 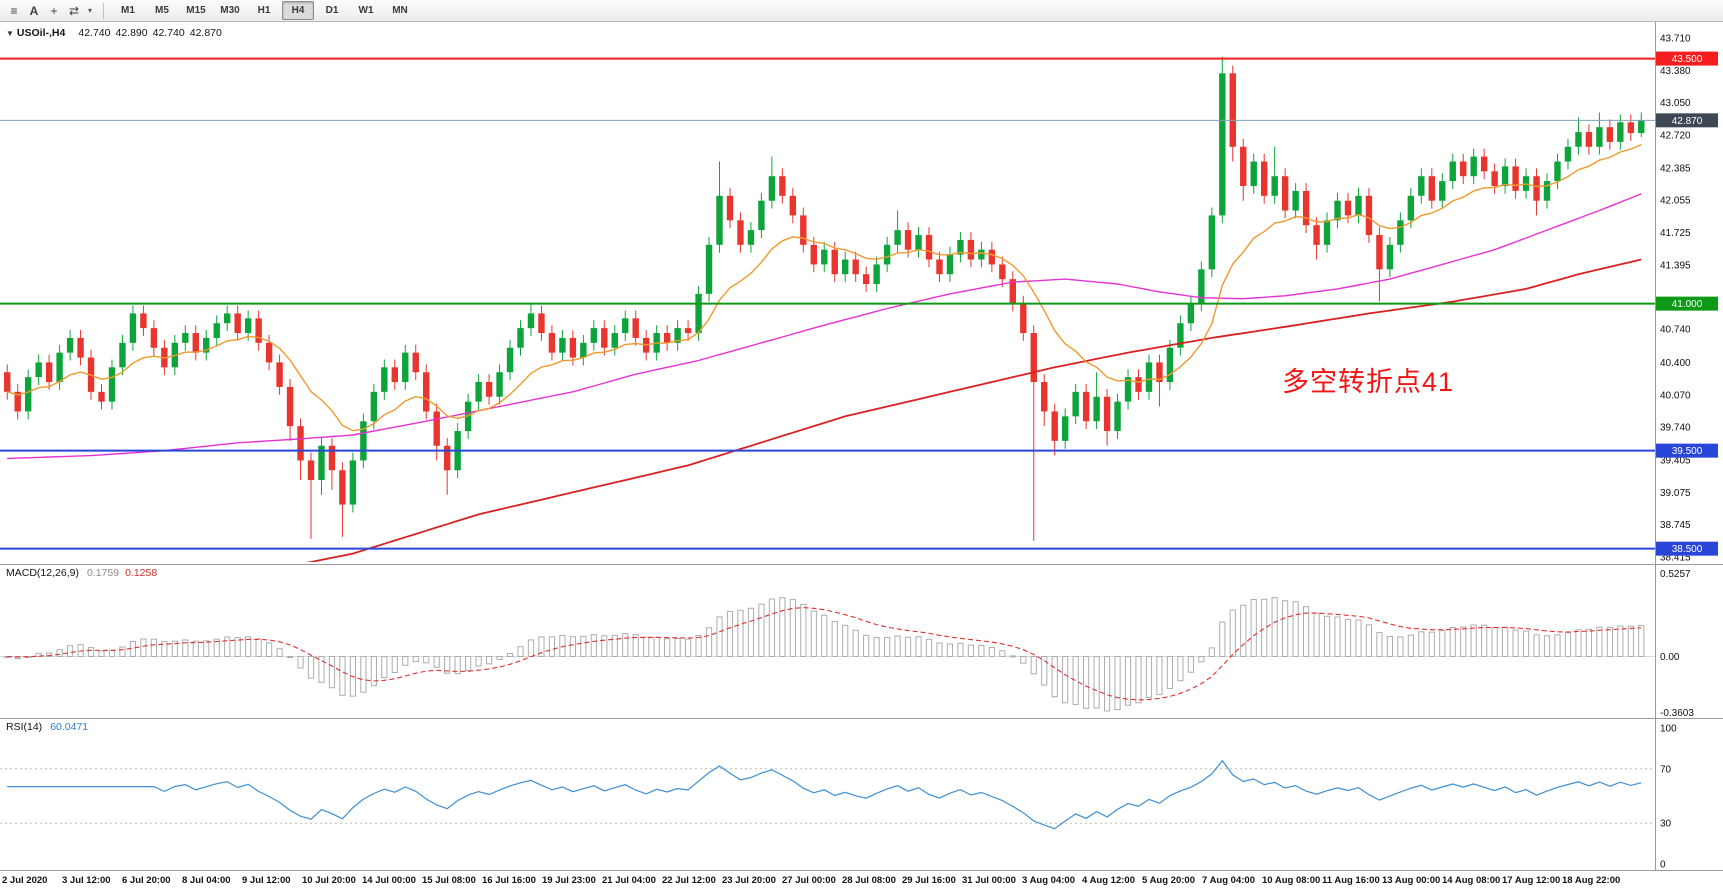 What do you see at coordinates (41, 33) in the screenshot?
I see `symbol-period-label: USOil-,H4` at bounding box center [41, 33].